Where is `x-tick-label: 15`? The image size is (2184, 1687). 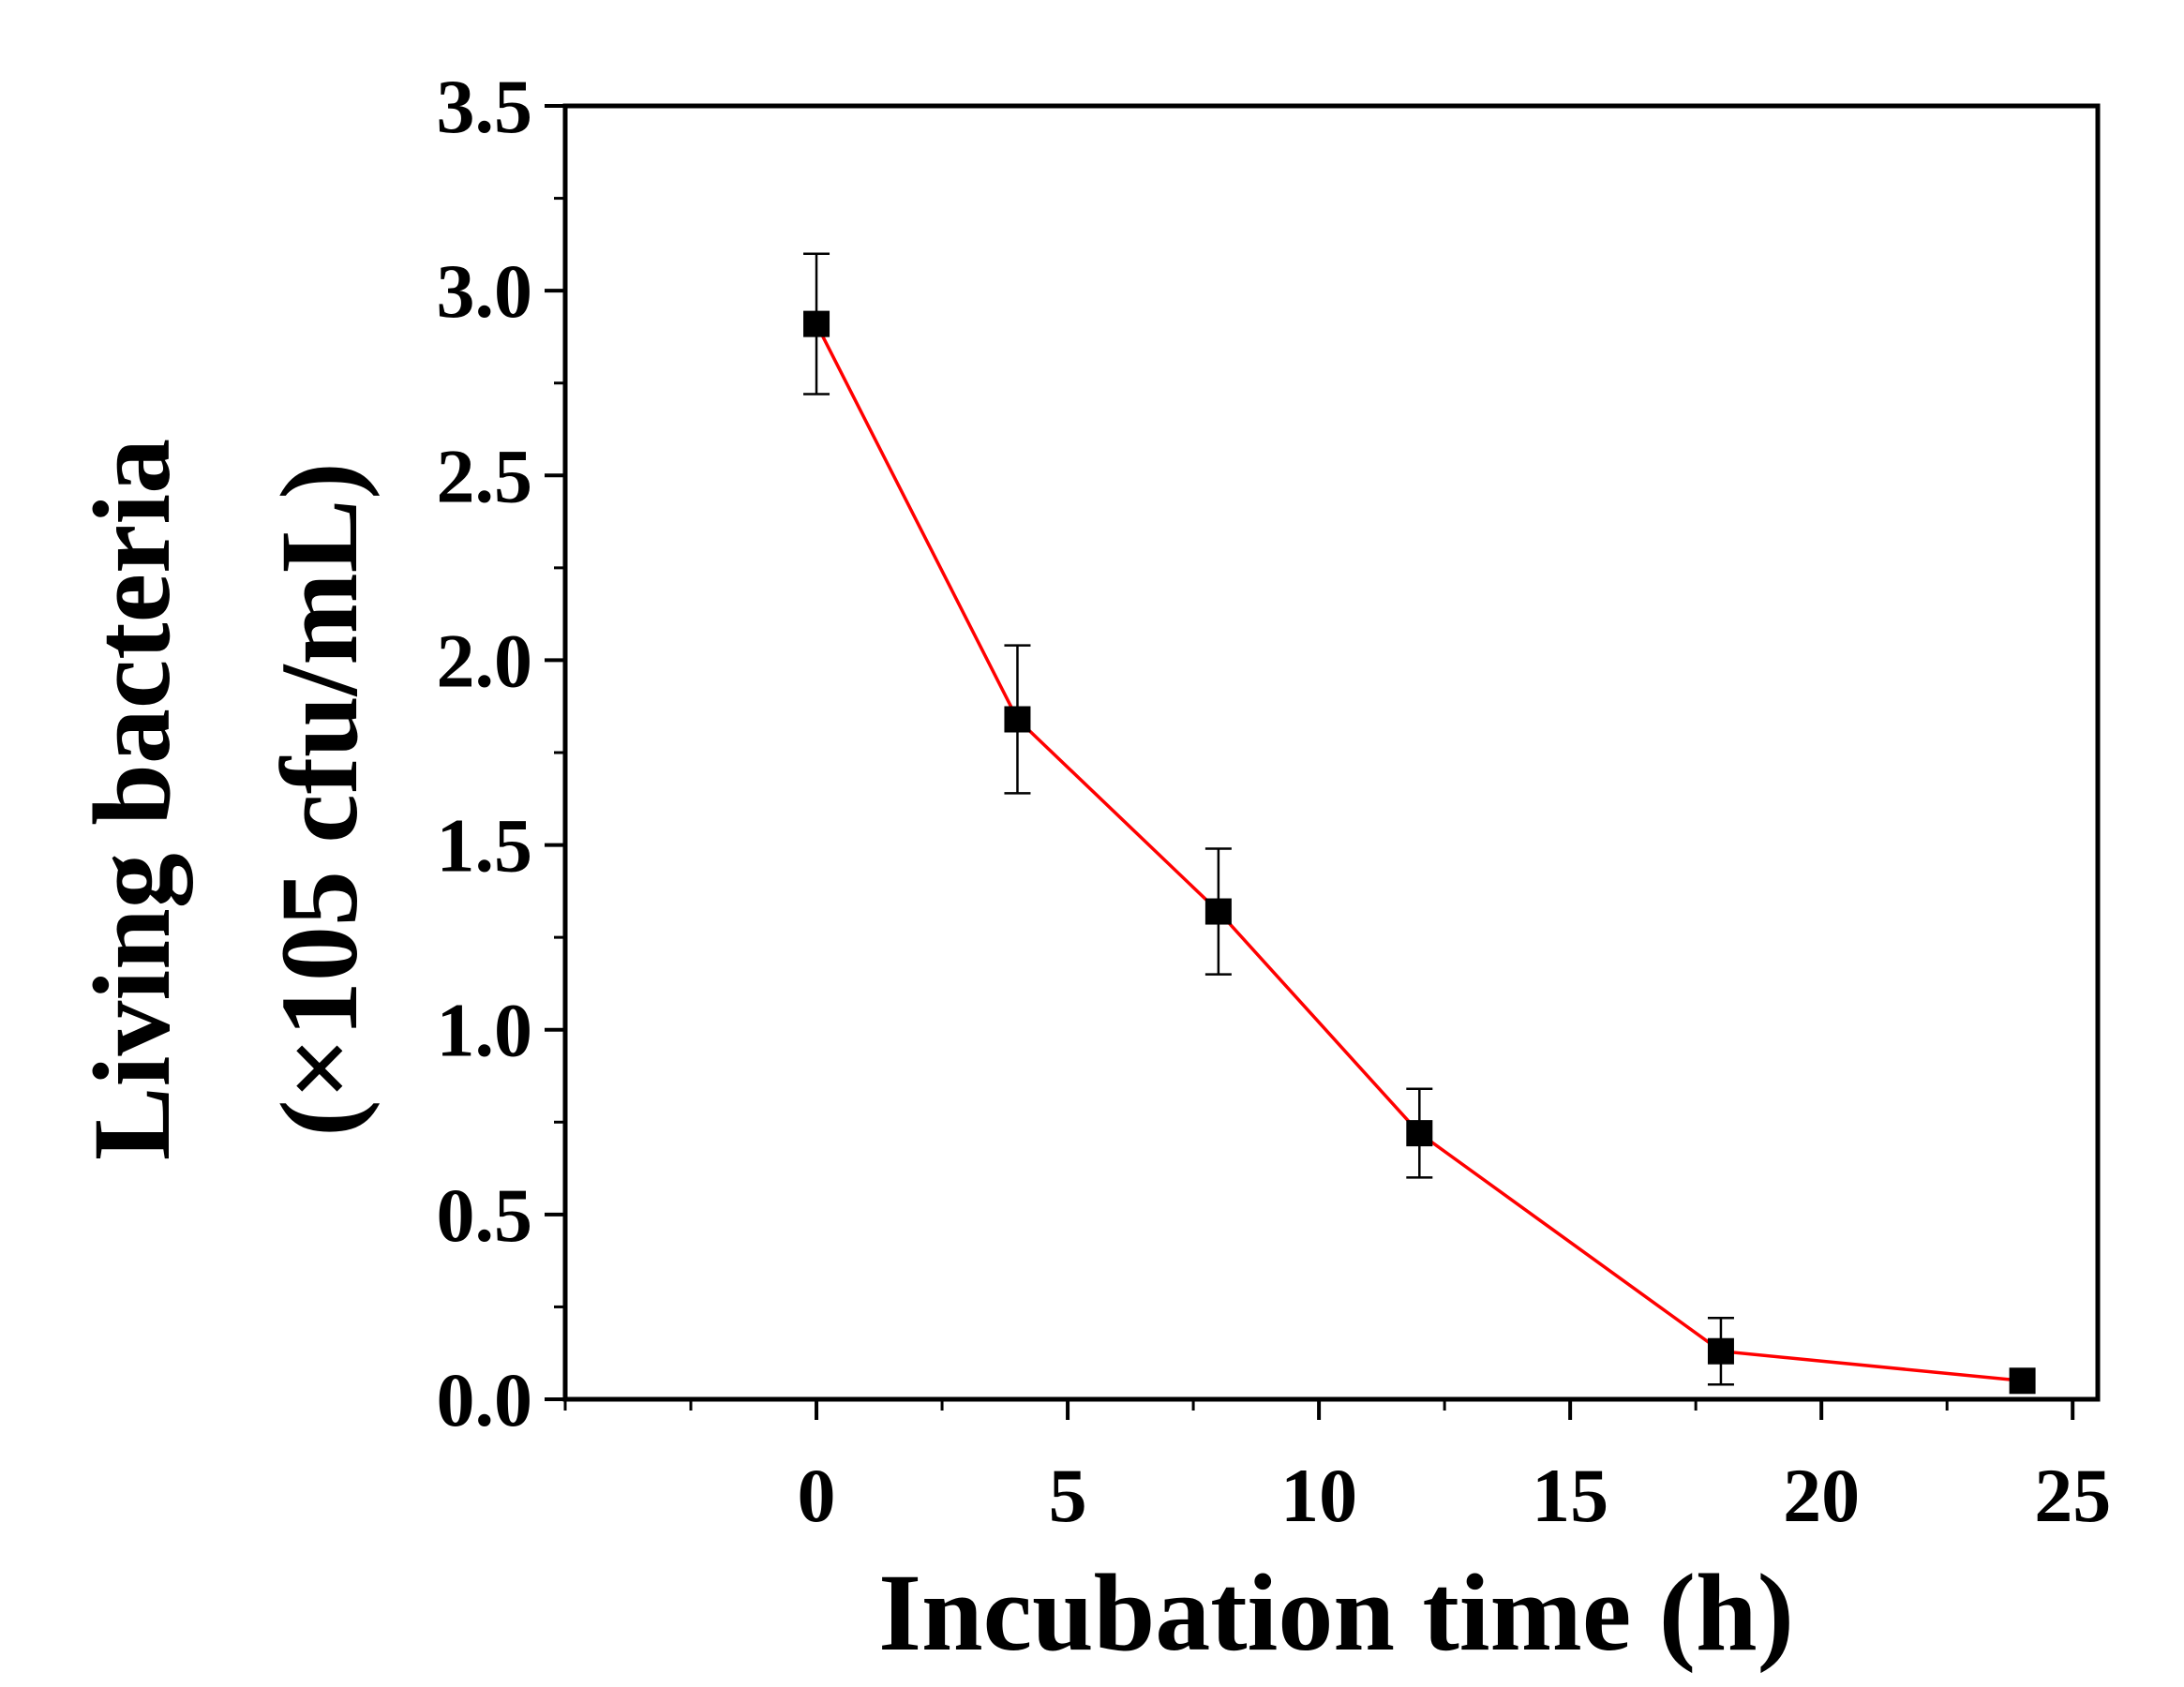
x-tick-label: 15 is located at coordinates (1570, 1495).